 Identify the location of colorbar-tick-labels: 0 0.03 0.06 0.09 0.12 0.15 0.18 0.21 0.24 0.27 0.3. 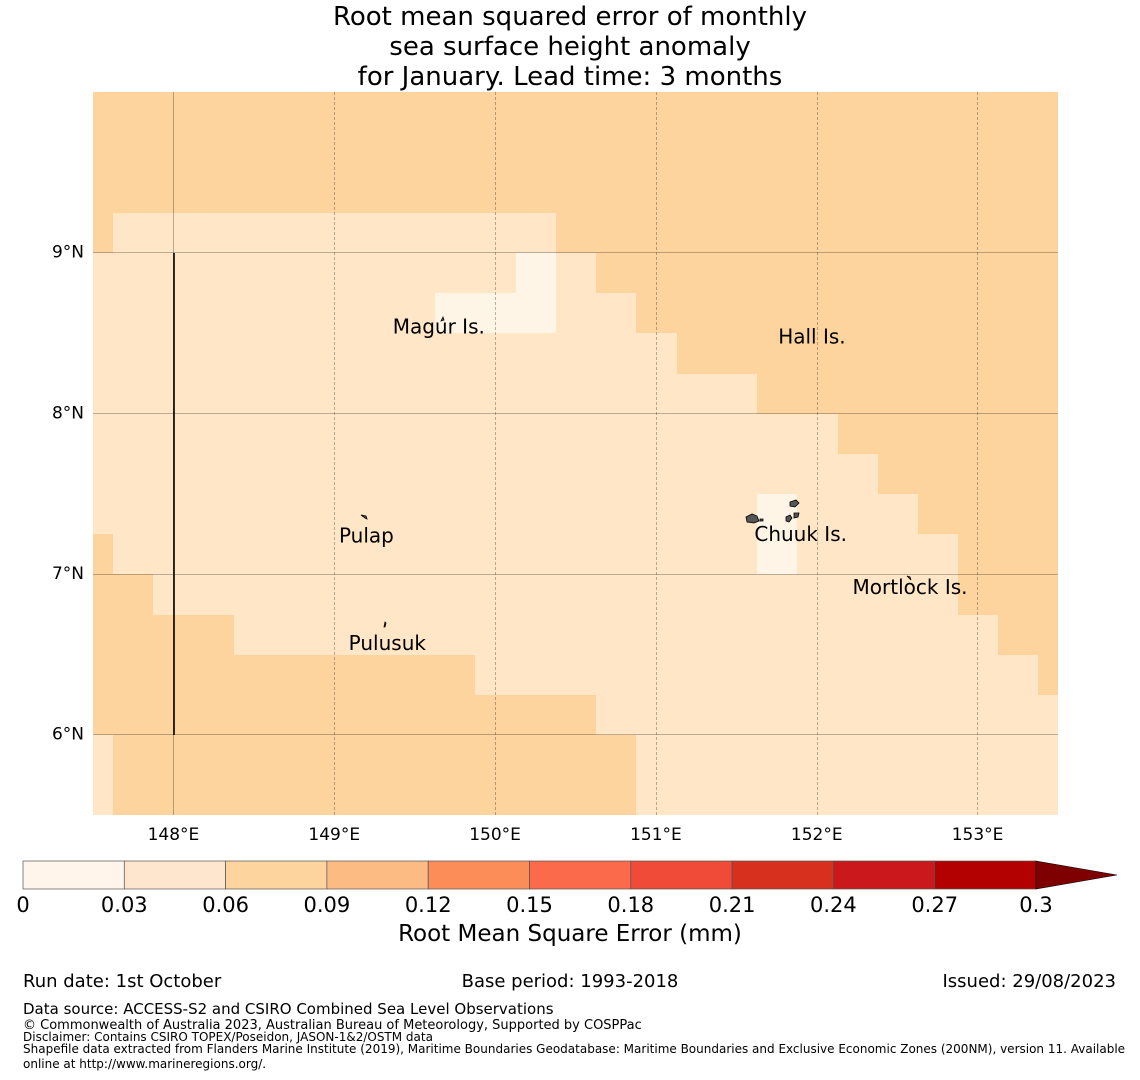
(534, 905).